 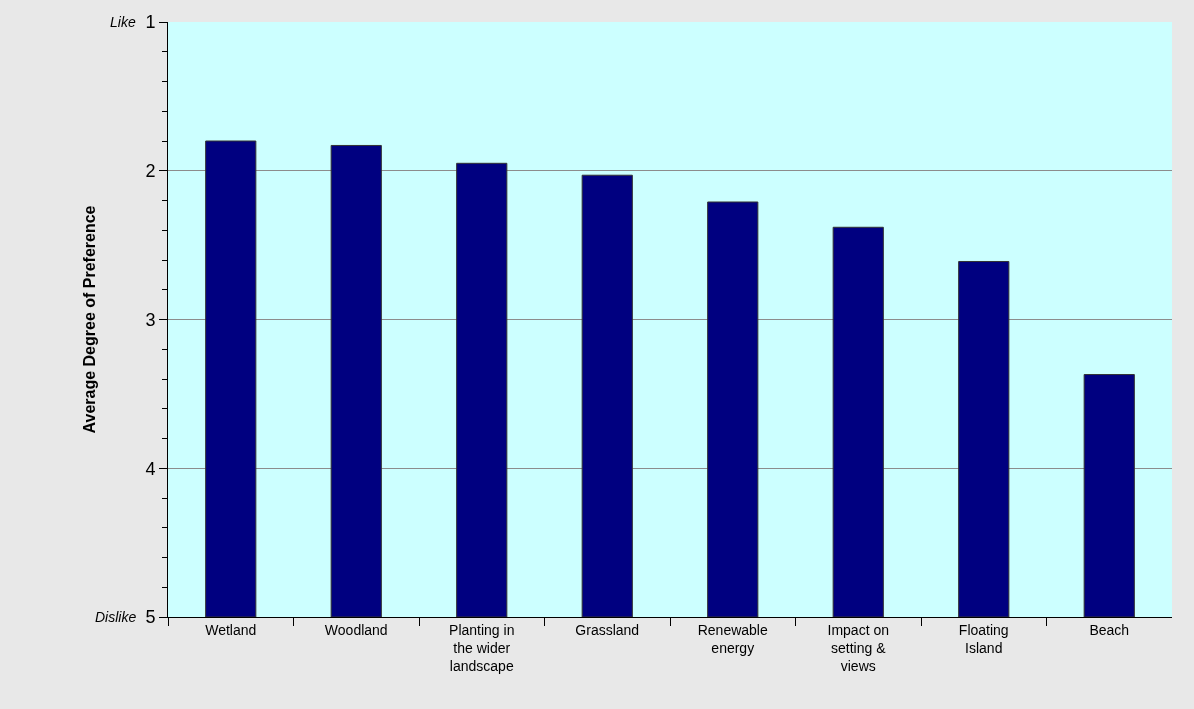 What do you see at coordinates (150, 617) in the screenshot?
I see `y-tick-label: 5` at bounding box center [150, 617].